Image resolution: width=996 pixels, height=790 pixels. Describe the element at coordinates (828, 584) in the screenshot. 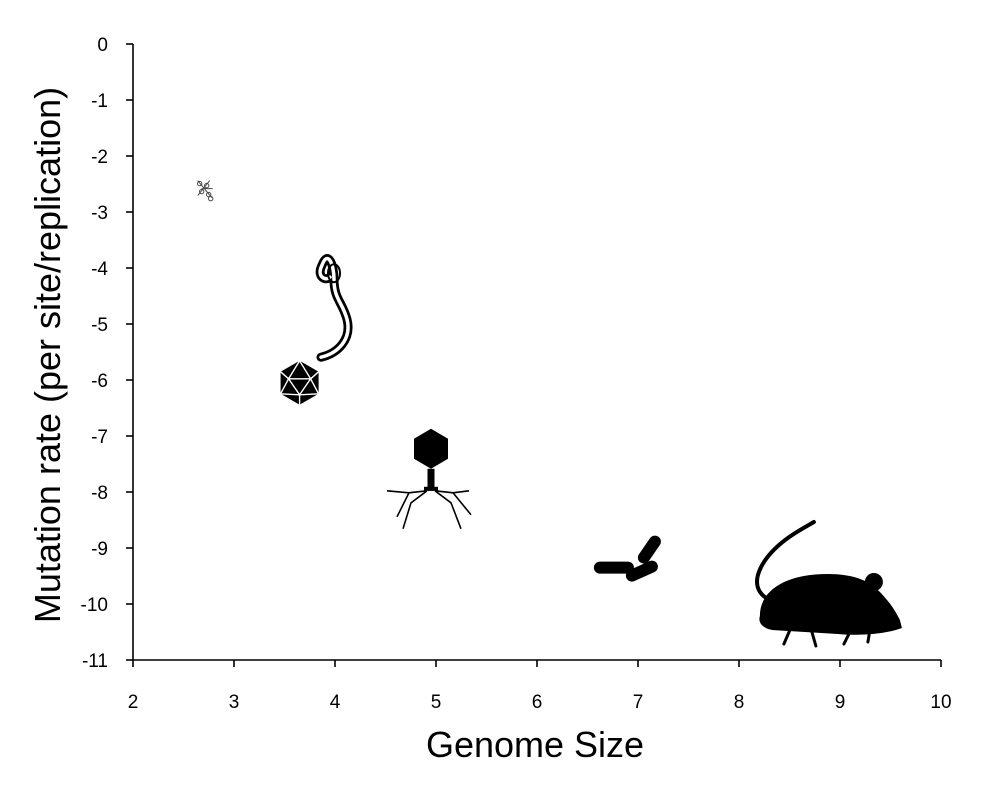

I see `mouse-icon` at that location.